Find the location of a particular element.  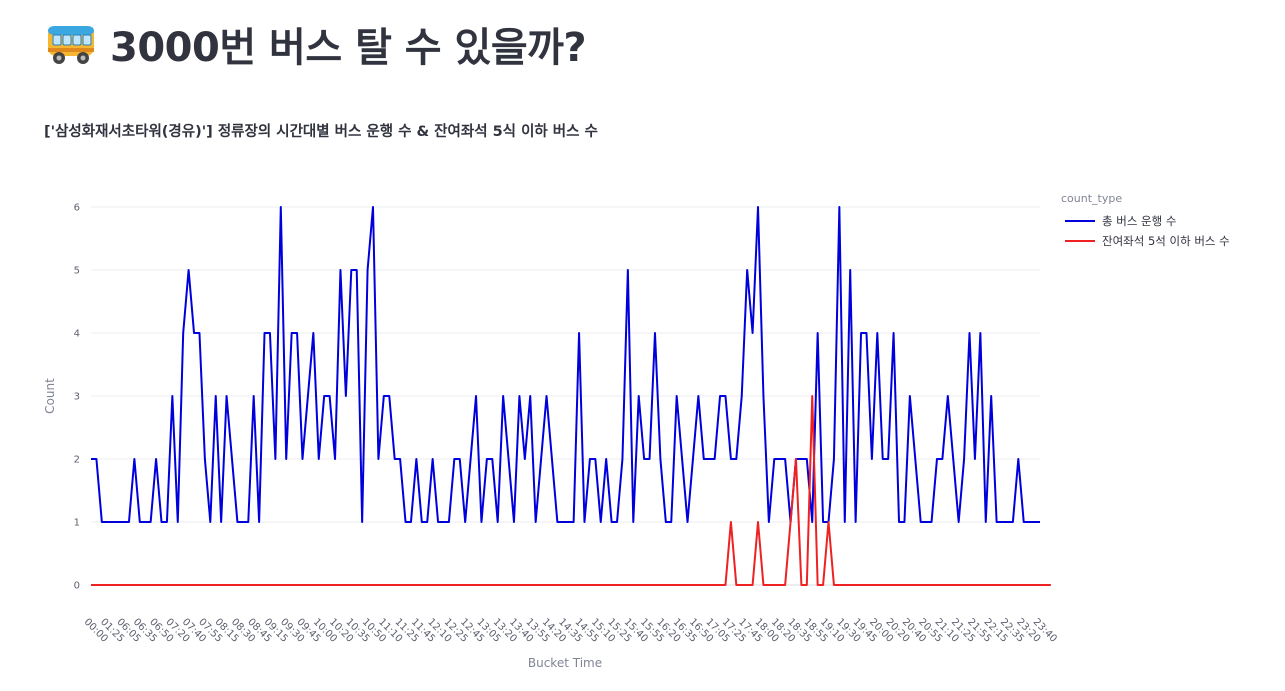

y-axis-title: Count is located at coordinates (50, 396).